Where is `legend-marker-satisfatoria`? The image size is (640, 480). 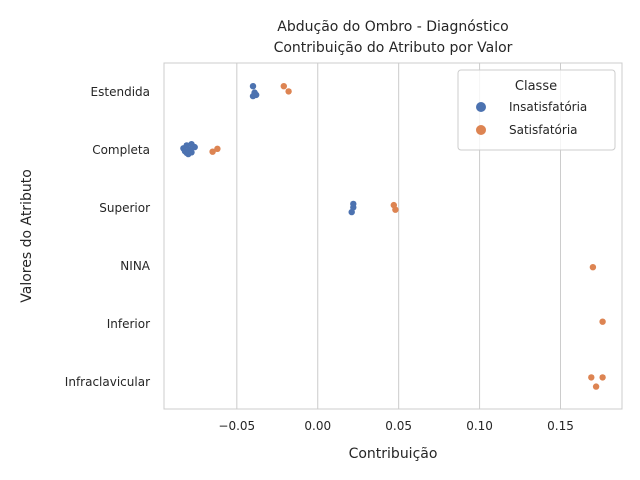 legend-marker-satisfatoria is located at coordinates (481, 130).